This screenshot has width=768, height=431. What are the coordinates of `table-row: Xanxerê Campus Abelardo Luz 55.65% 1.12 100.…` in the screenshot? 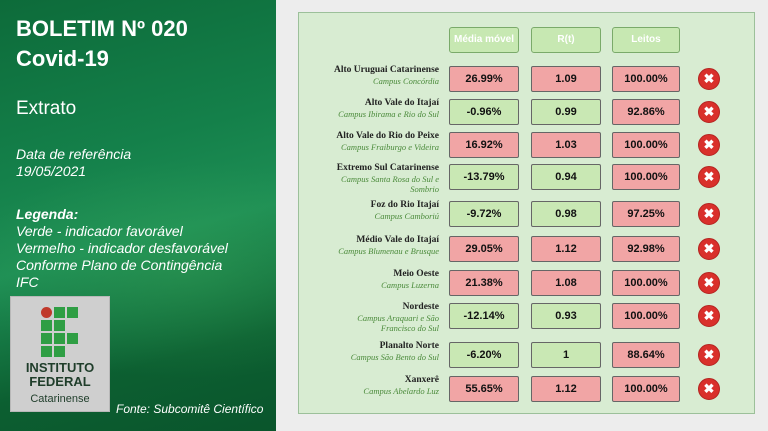 It's located at (526, 391).